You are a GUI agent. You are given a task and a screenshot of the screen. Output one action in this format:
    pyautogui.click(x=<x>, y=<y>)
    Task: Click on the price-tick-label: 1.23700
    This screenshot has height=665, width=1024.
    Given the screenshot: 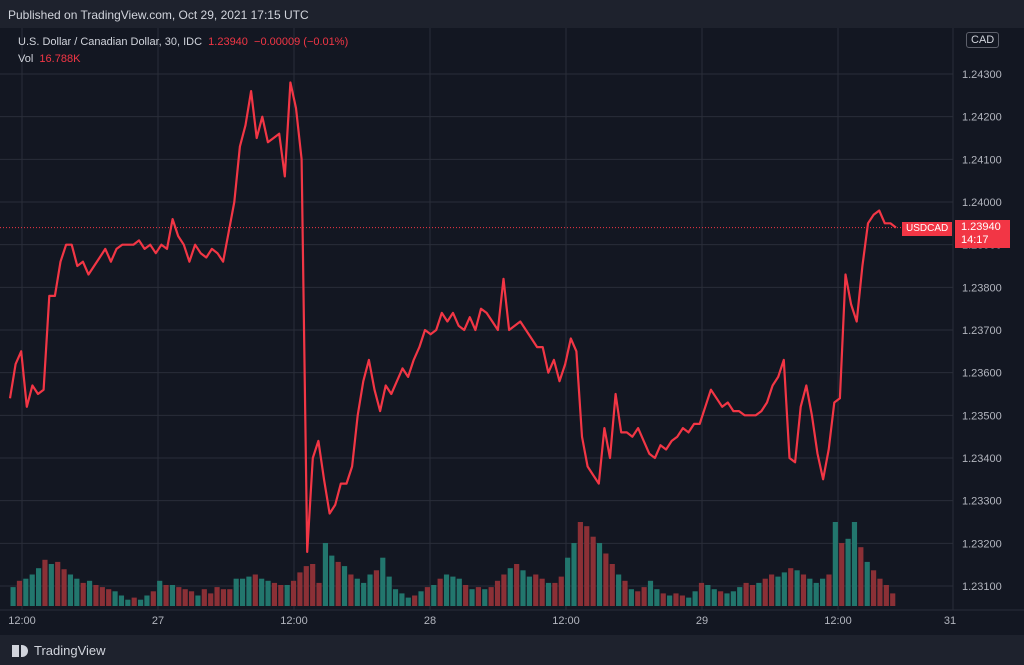 What is the action you would take?
    pyautogui.click(x=982, y=331)
    